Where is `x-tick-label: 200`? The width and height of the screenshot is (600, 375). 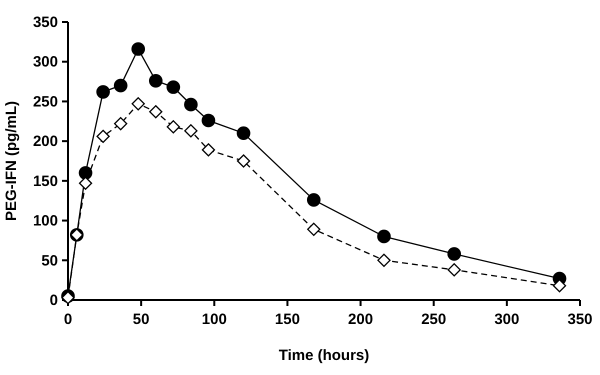 x-tick-label: 200 is located at coordinates (361, 319).